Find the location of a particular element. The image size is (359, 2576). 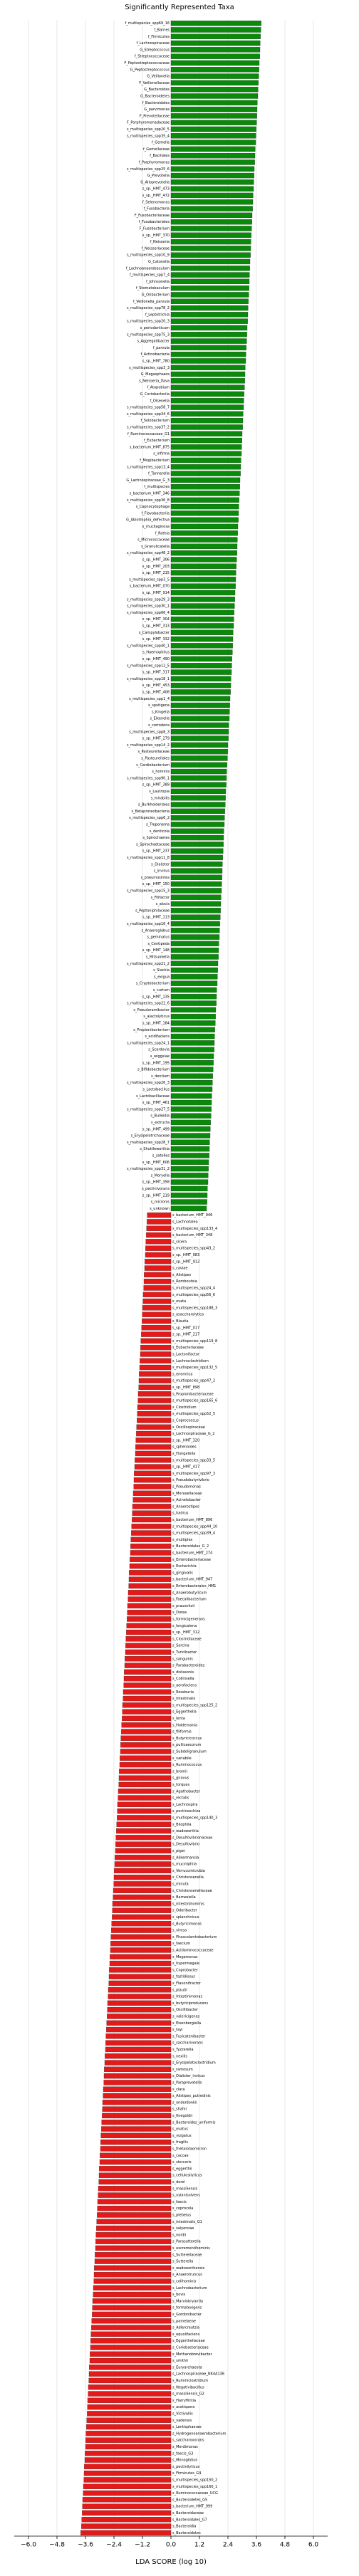

taxon-label: s_sp._HMT_606 is located at coordinates (156, 1163).